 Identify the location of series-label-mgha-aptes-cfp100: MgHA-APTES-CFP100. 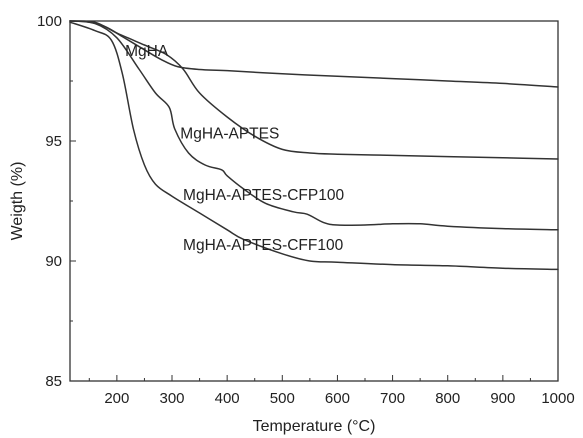
(263, 195).